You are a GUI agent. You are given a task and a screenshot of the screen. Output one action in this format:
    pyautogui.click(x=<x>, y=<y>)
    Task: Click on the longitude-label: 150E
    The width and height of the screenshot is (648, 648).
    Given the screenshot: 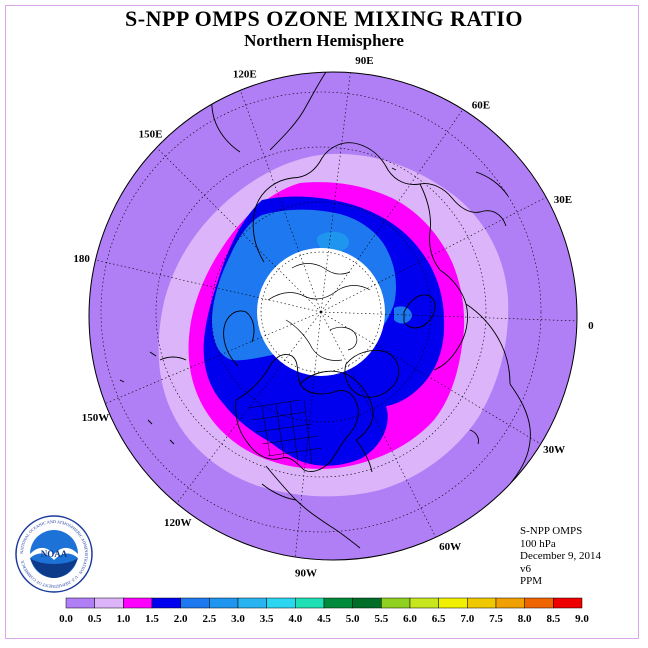 What is the action you would take?
    pyautogui.click(x=151, y=135)
    